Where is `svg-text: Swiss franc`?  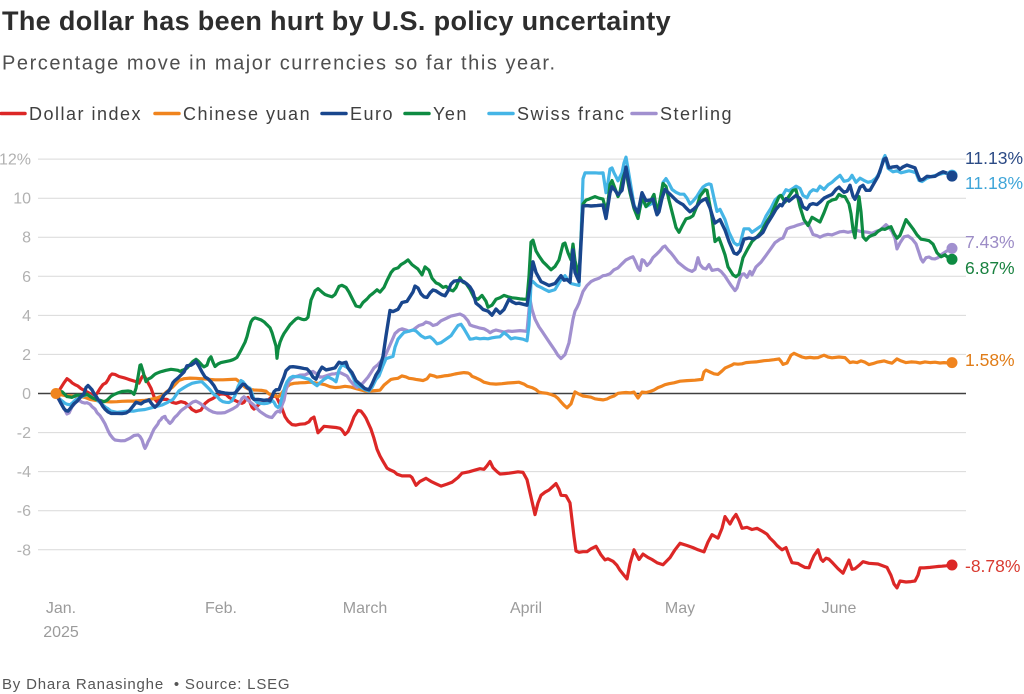 svg-text: Swiss franc is located at coordinates (571, 114).